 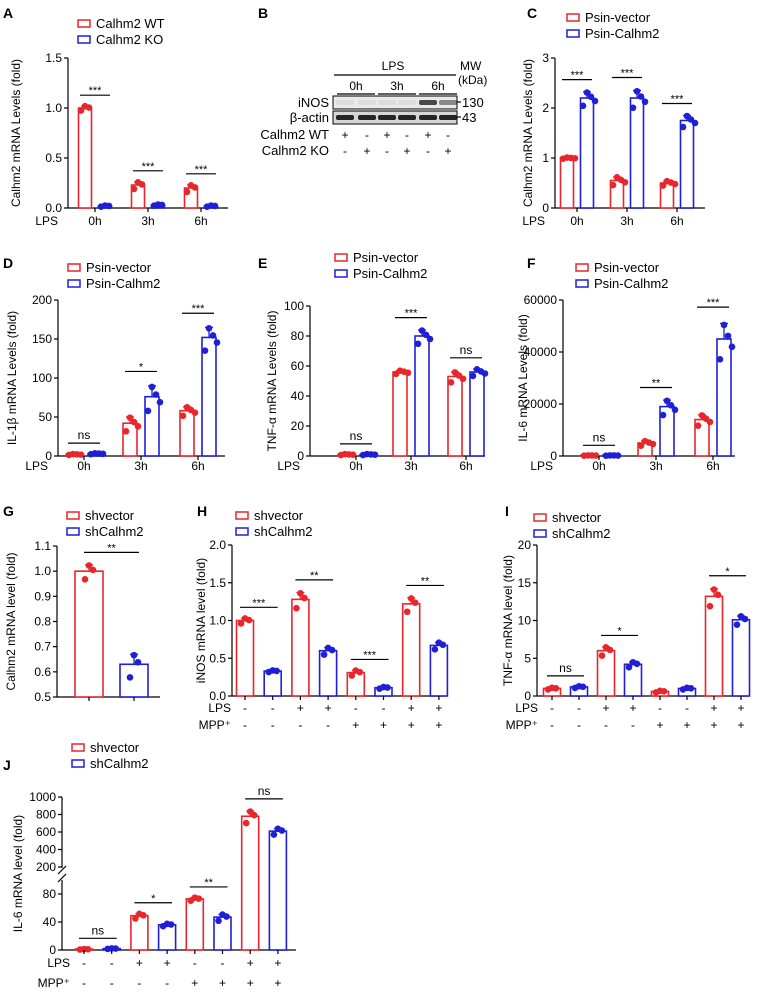 I want to click on y-tick-label: 600, so click(x=46, y=832).